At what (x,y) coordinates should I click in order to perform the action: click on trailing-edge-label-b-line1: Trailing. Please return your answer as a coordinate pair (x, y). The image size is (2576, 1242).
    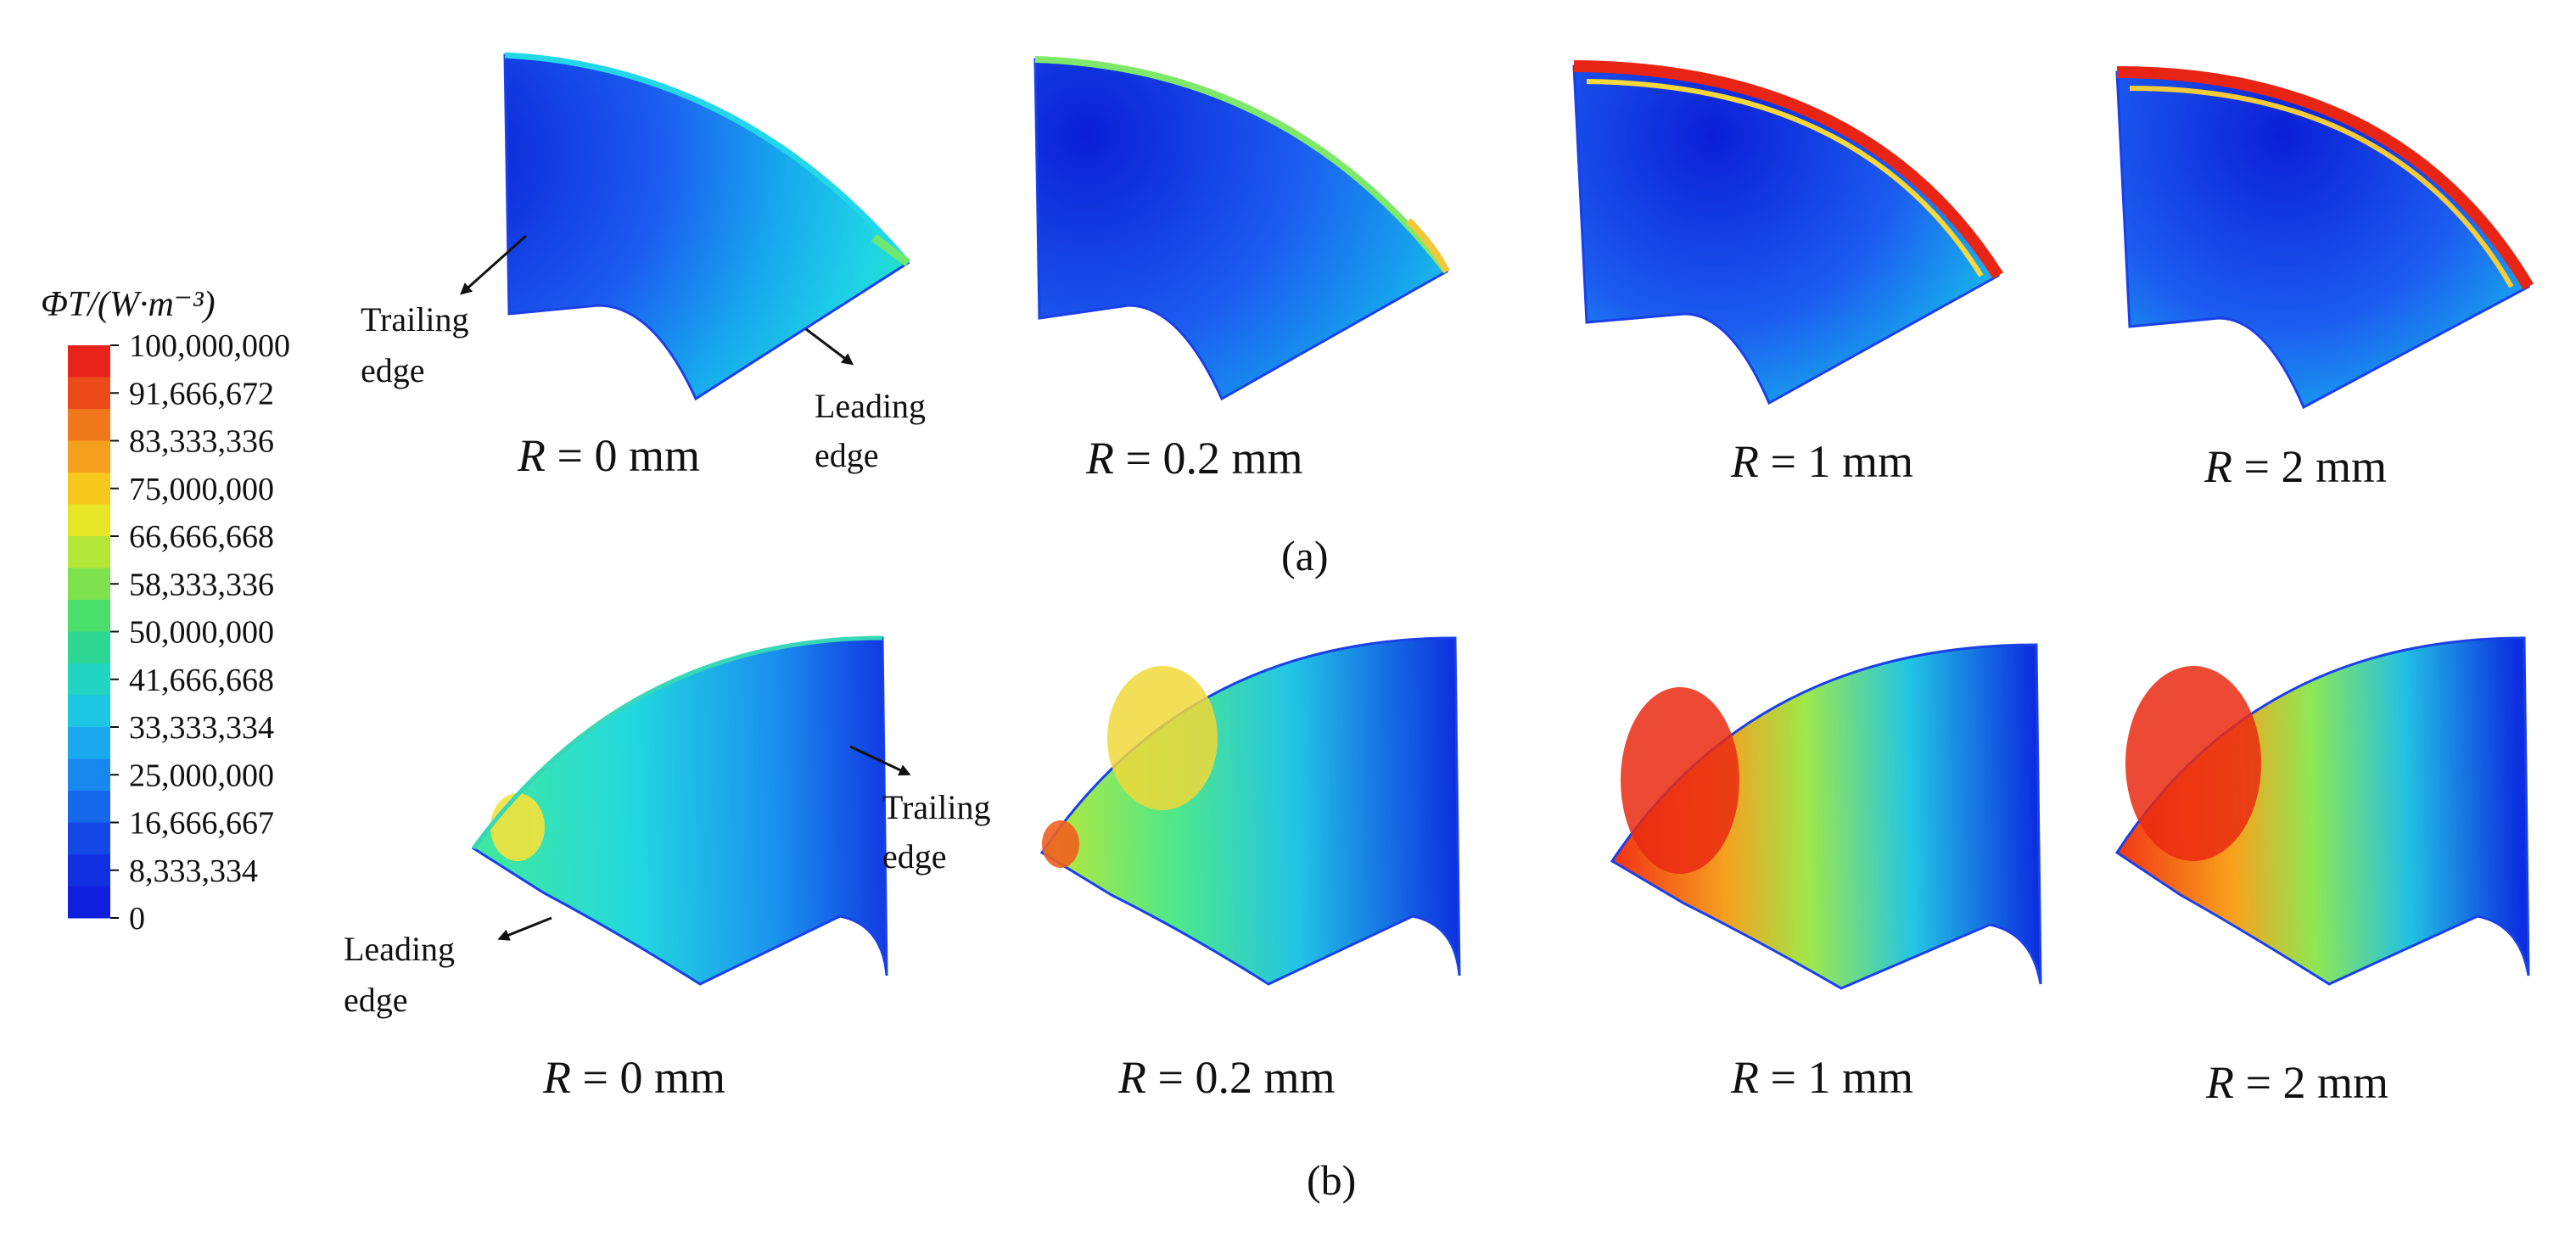
    Looking at the image, I should click on (936, 807).